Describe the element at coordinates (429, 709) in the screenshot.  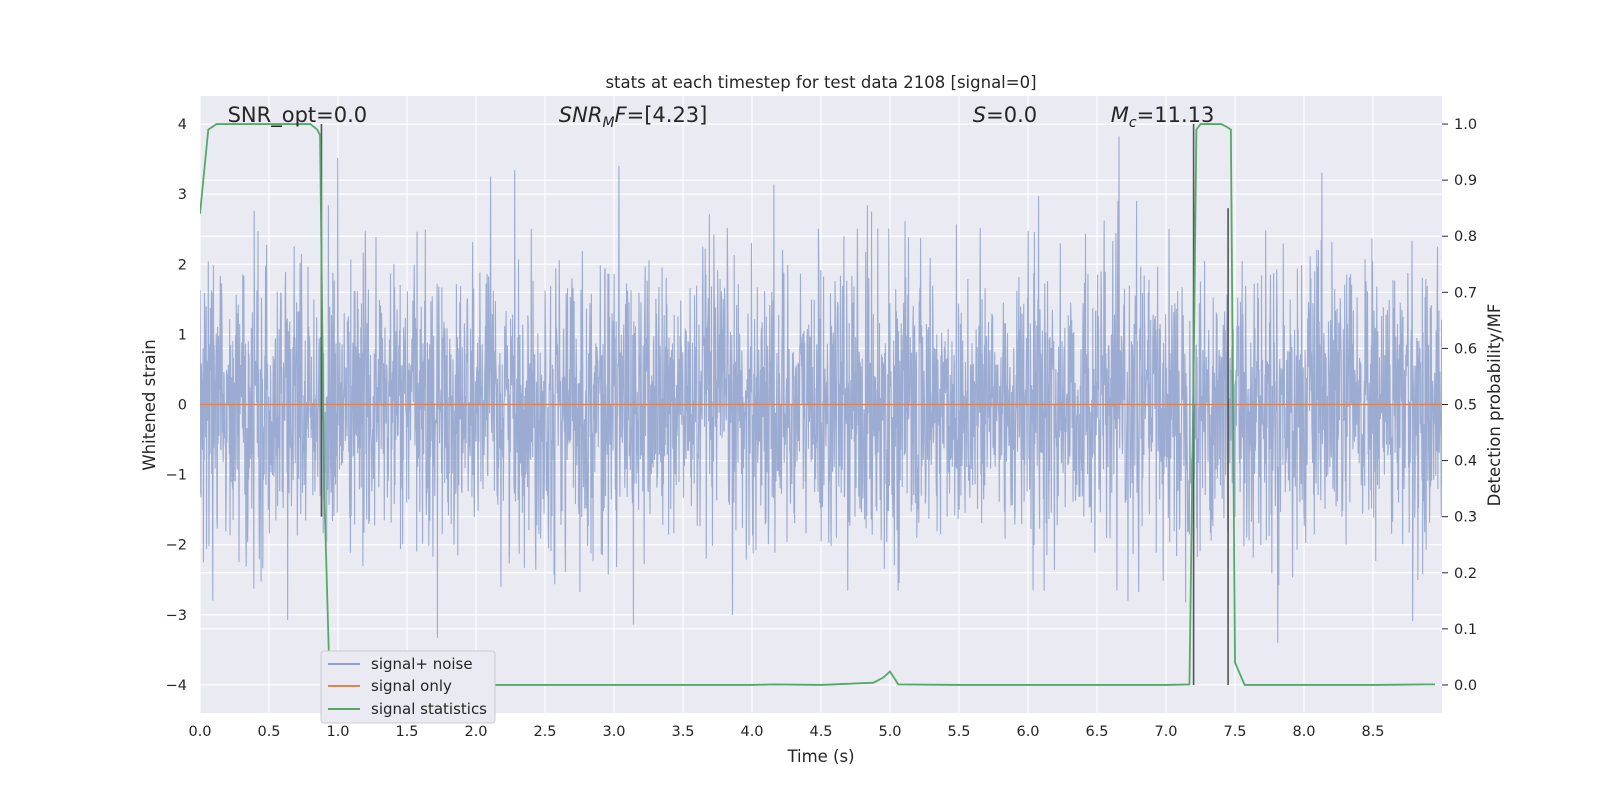
I see `legend-label-signal-statistics: signal statistics` at that location.